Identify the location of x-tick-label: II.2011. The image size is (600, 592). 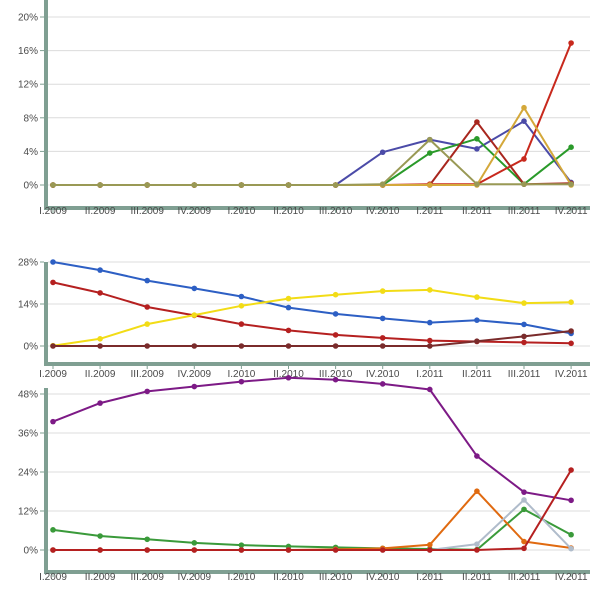
(477, 374).